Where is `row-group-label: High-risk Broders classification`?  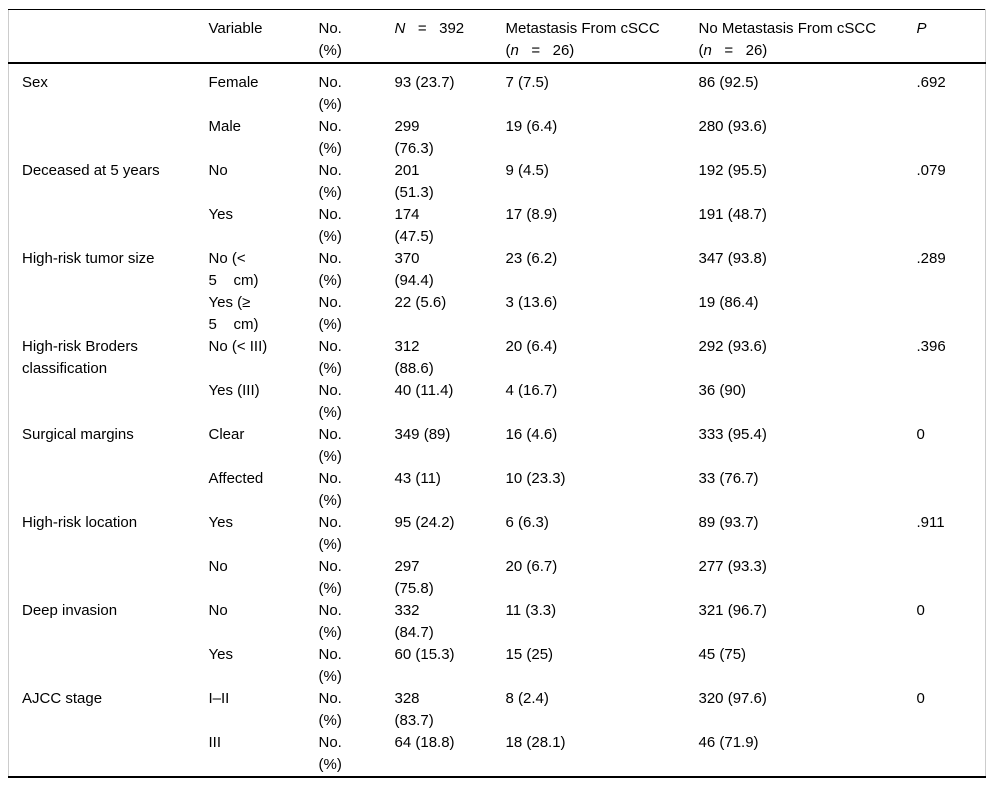
row-group-label: High-risk Broders classification is located at coordinates (80, 357).